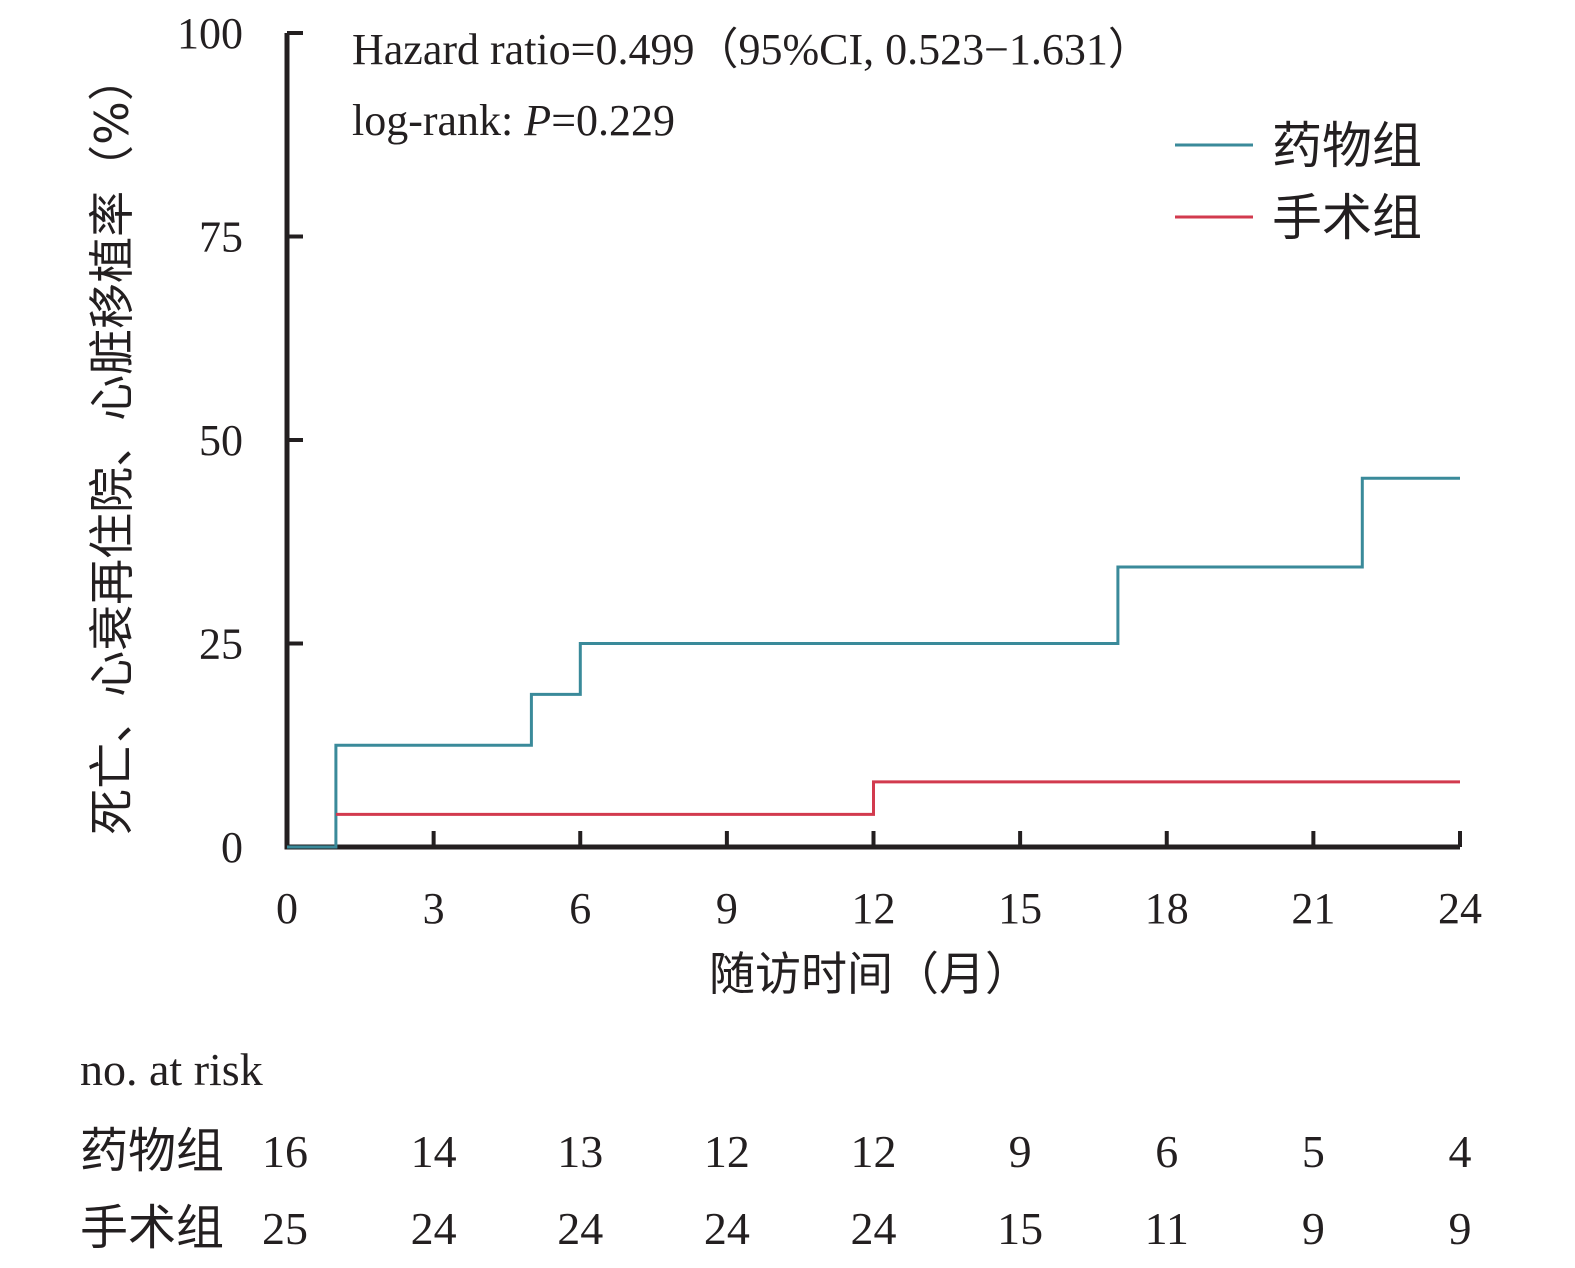 The width and height of the screenshot is (1575, 1268). I want to click on x-tick-label: 21, so click(1313, 908).